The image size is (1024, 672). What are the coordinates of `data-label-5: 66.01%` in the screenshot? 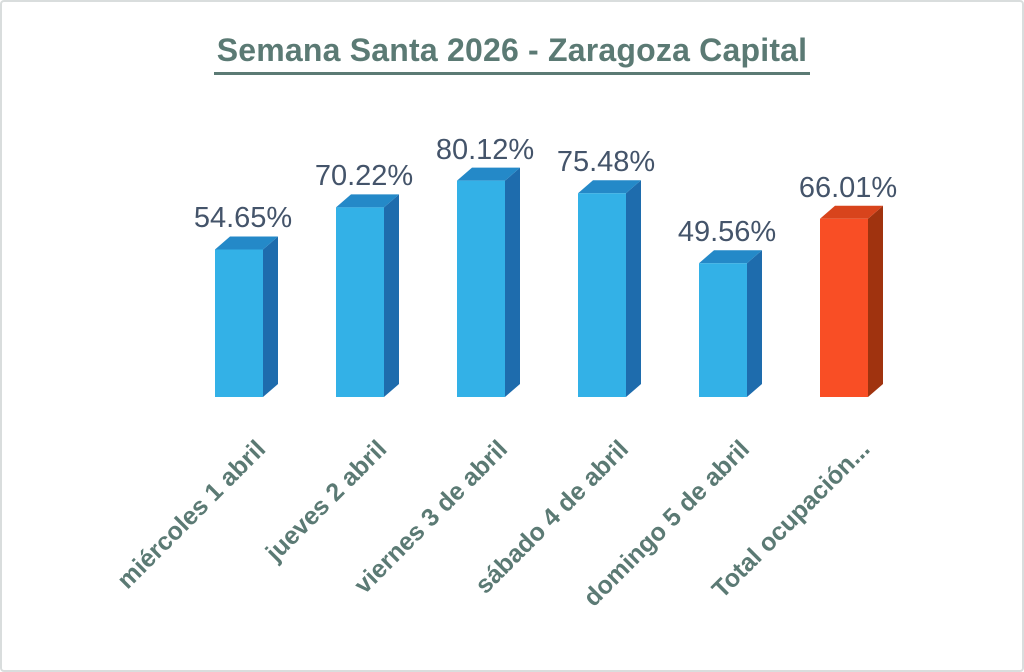 It's located at (848, 188).